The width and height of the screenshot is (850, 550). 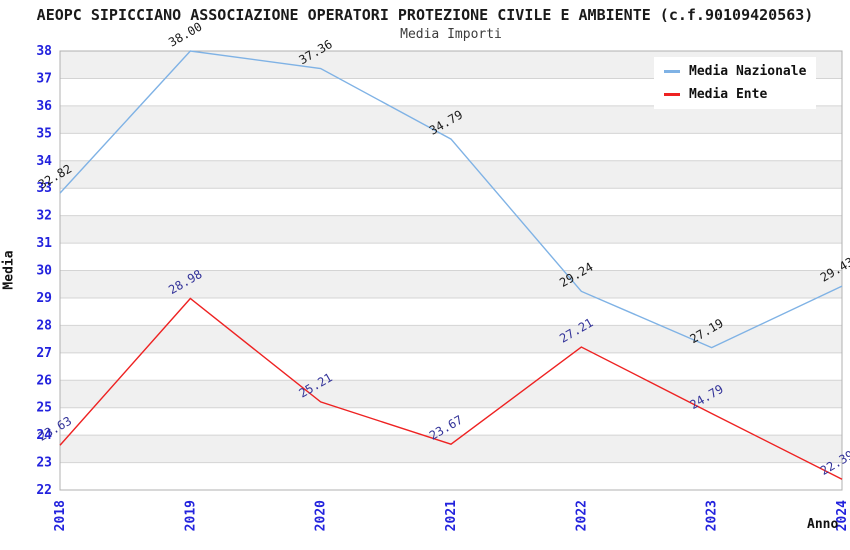 I want to click on y-tick-label: 28, so click(x=44, y=325).